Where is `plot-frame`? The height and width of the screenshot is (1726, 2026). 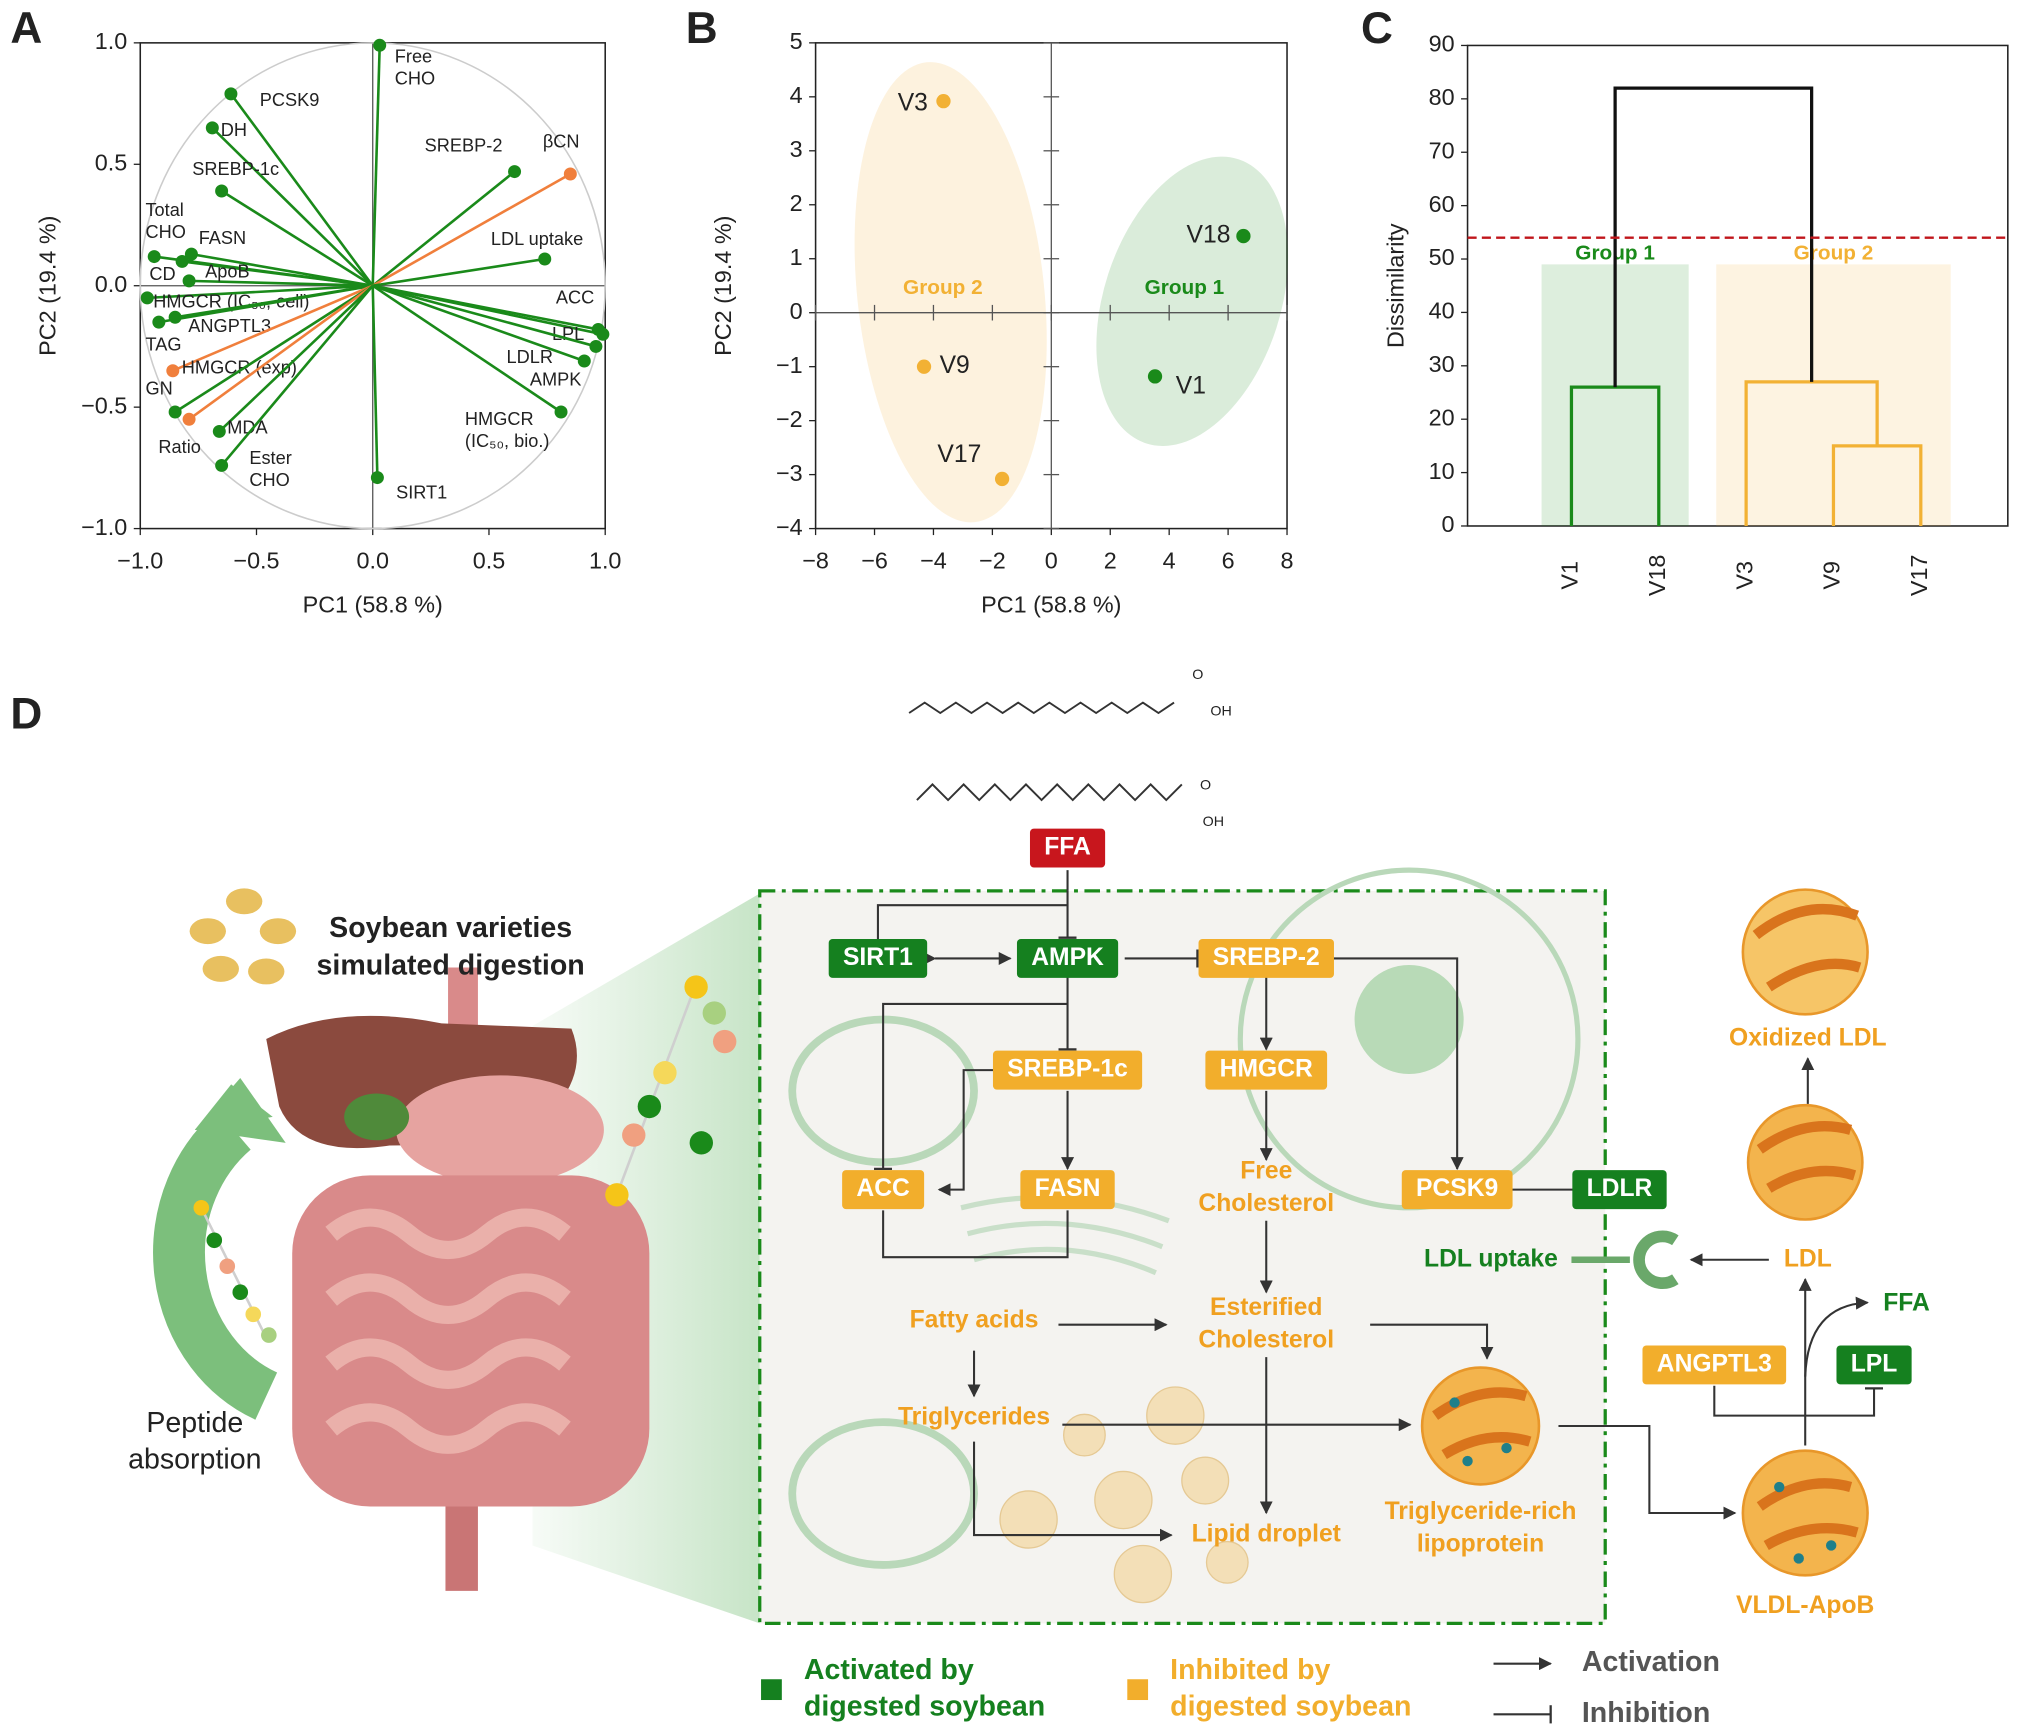
plot-frame is located at coordinates (1737, 285).